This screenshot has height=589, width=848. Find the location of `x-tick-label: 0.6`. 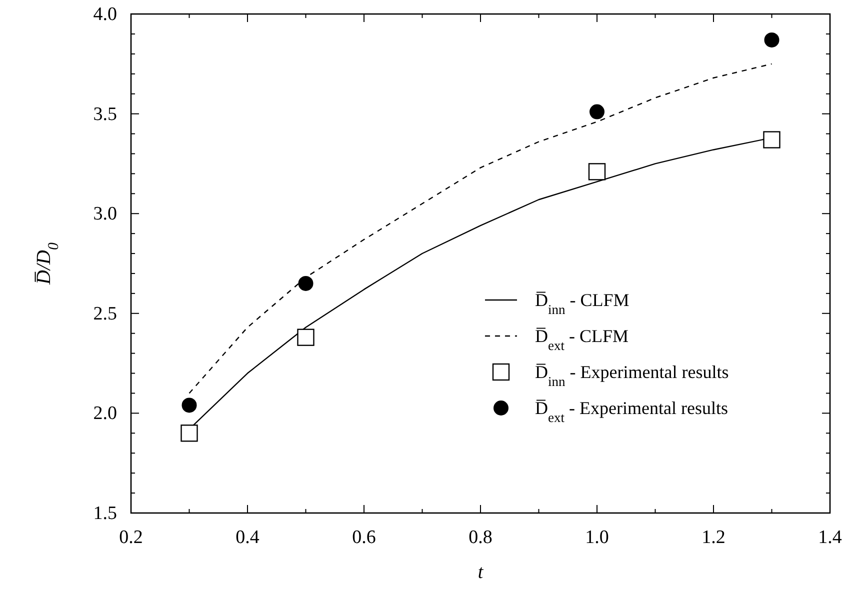

x-tick-label: 0.6 is located at coordinates (364, 537).